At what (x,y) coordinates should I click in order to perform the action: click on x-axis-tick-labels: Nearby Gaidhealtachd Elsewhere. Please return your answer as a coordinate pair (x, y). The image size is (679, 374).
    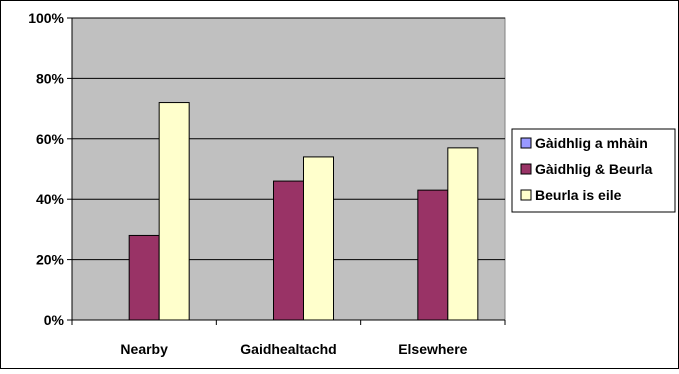
    Looking at the image, I should click on (293, 349).